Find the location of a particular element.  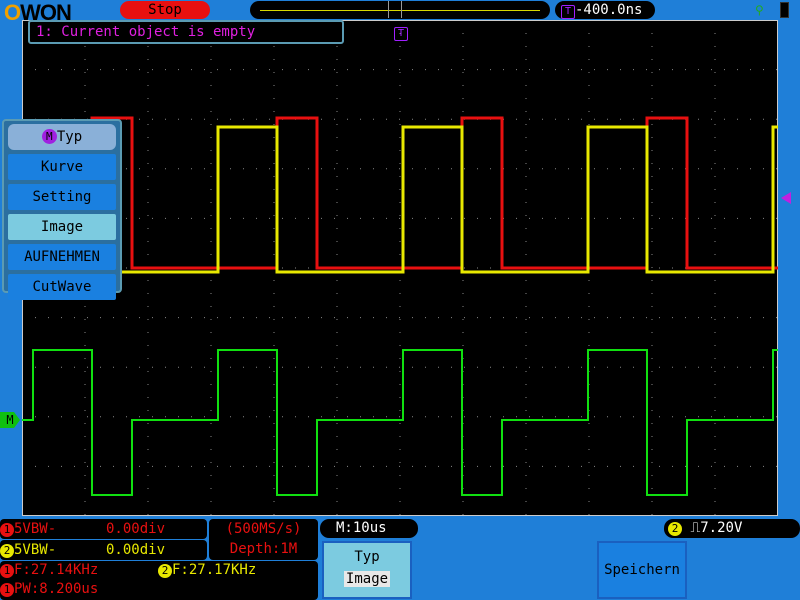

menu-item-cutwave: CutWave is located at coordinates (62, 287).